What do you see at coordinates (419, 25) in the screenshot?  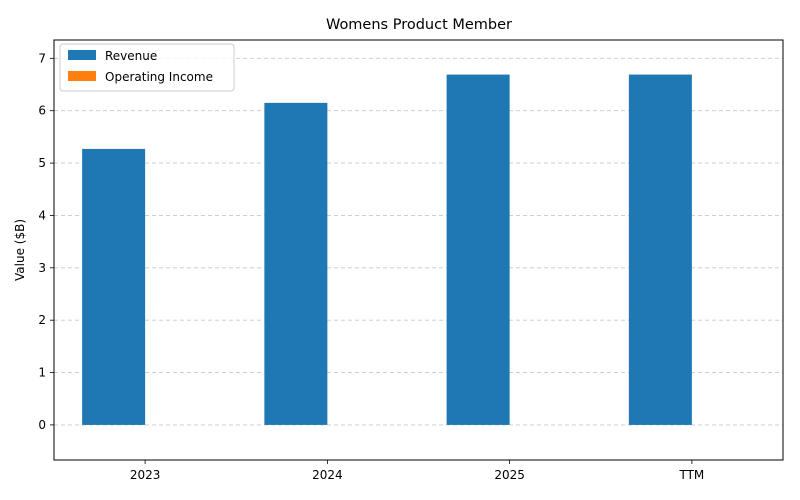 I see `chart-title: Womens Product Member` at bounding box center [419, 25].